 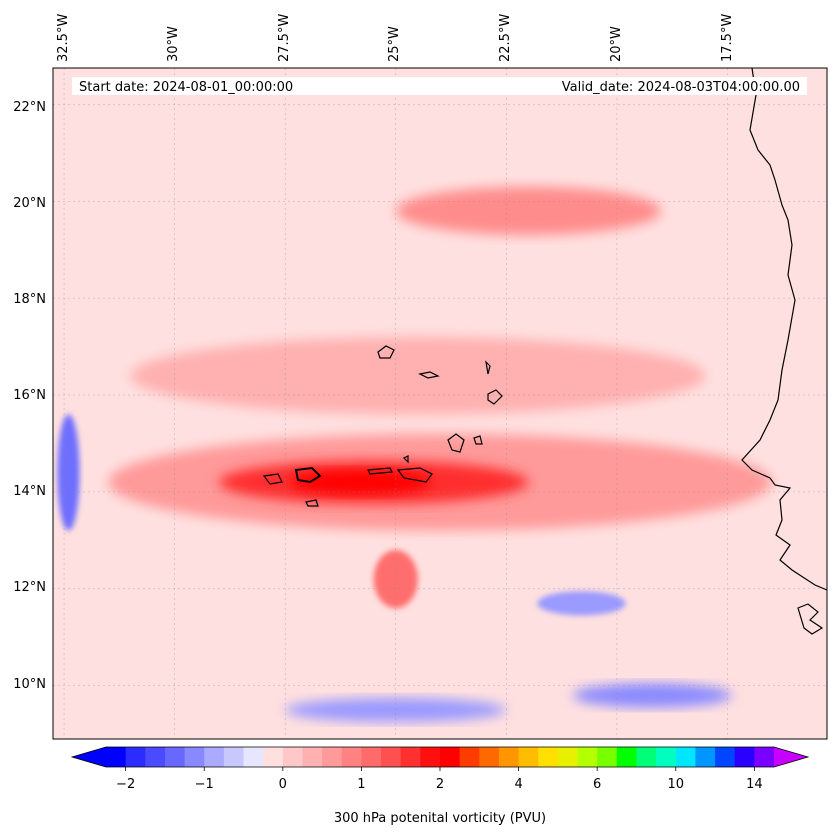 I want to click on colorbar-outline, so click(x=440, y=757).